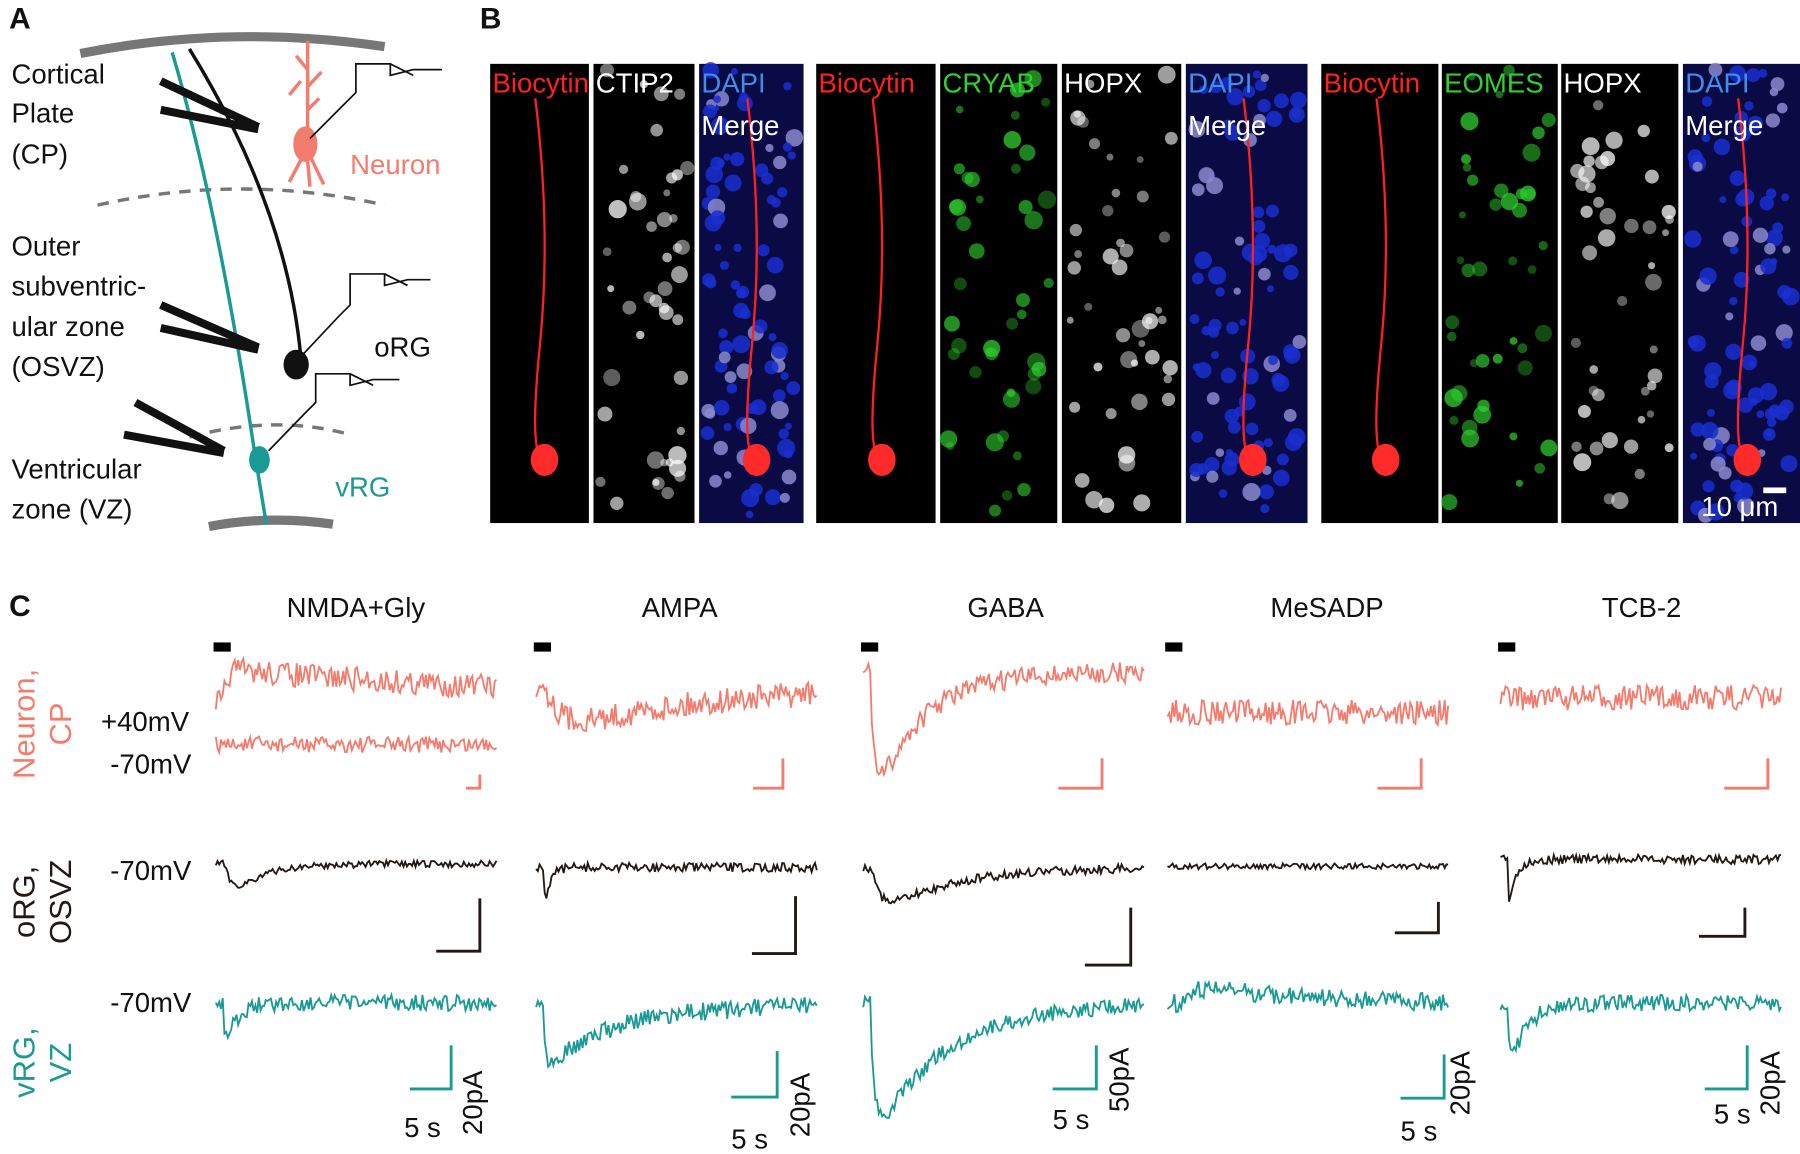 The image size is (1800, 1154). Describe the element at coordinates (20, 606) in the screenshot. I see `panel-label: C` at that location.